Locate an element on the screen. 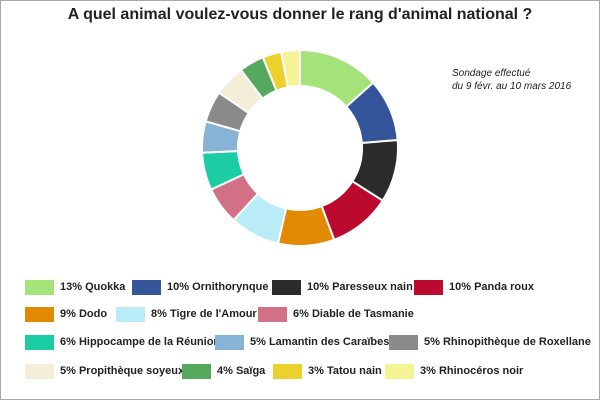 This screenshot has height=400, width=600. legend-label: 10% Panda roux is located at coordinates (491, 287).